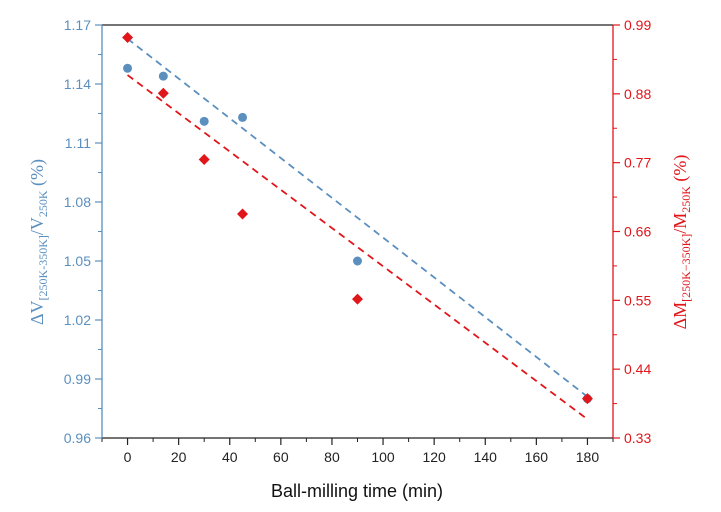 This screenshot has width=721, height=512. Describe the element at coordinates (637, 163) in the screenshot. I see `y-right-tick-label: 0.77` at that location.